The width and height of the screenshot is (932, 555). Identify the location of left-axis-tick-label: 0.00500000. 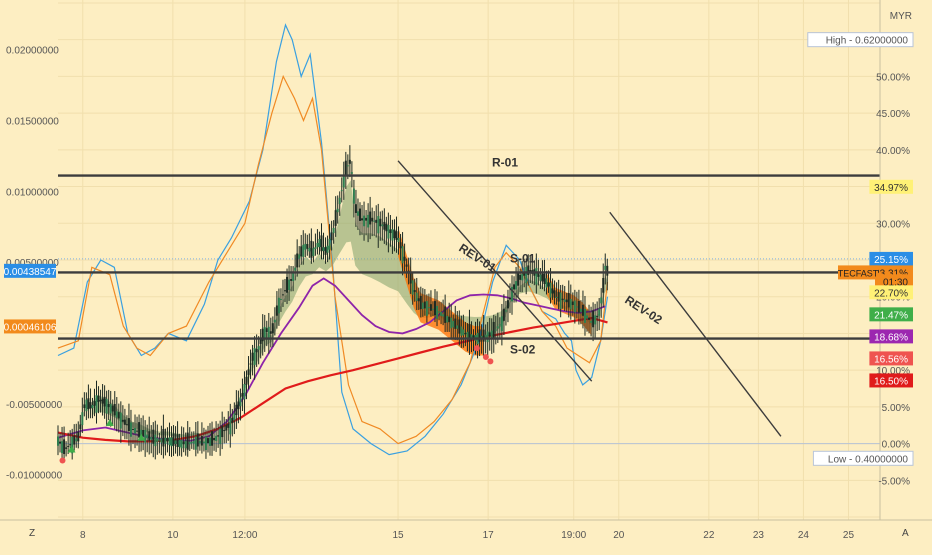
(32, 263).